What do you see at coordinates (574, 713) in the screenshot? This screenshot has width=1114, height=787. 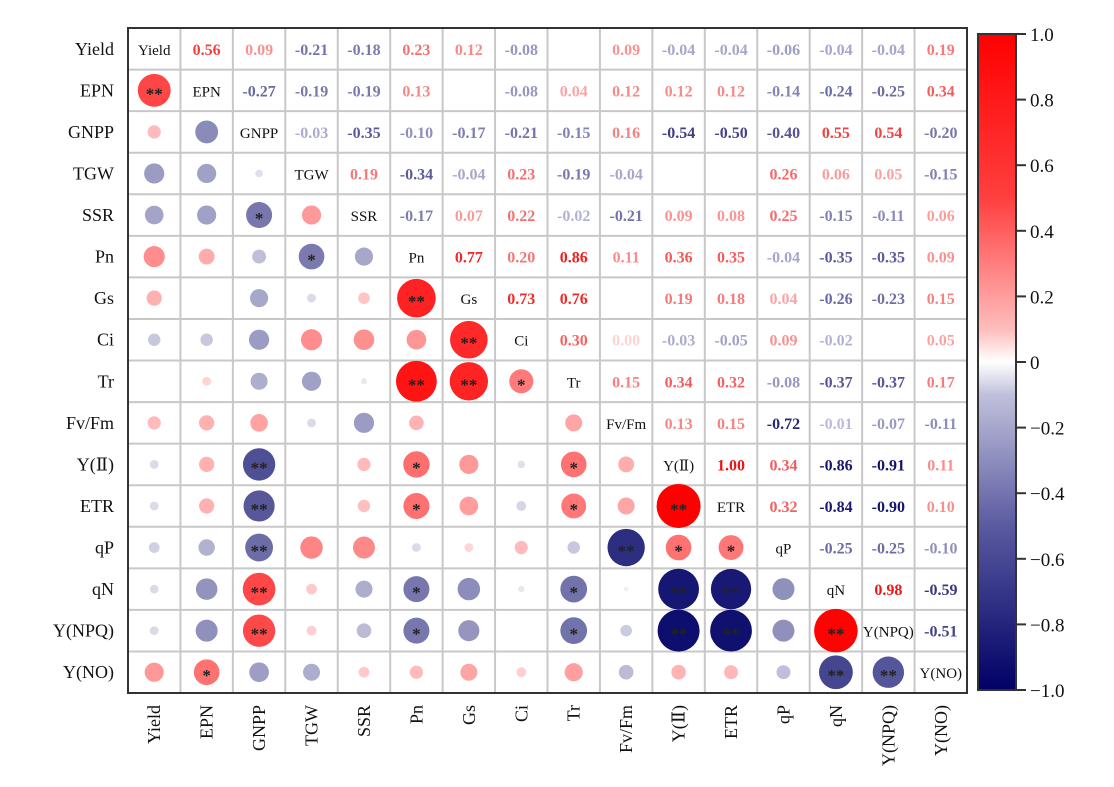 I see `column-label: Tr` at bounding box center [574, 713].